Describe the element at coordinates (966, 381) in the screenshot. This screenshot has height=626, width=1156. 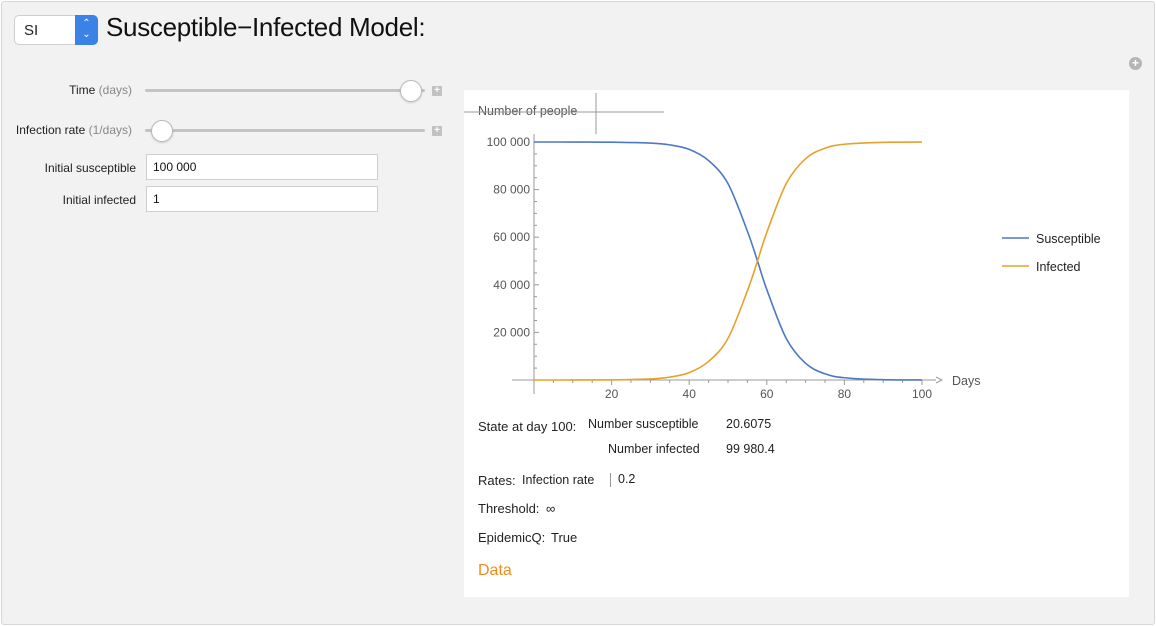
I see `x-axis-label: Days` at that location.